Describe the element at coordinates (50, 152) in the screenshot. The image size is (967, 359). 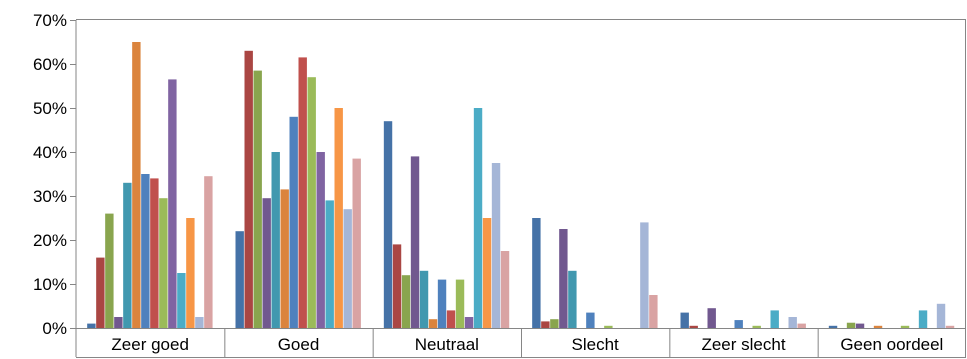
I see `y-tick-label: 40%` at that location.